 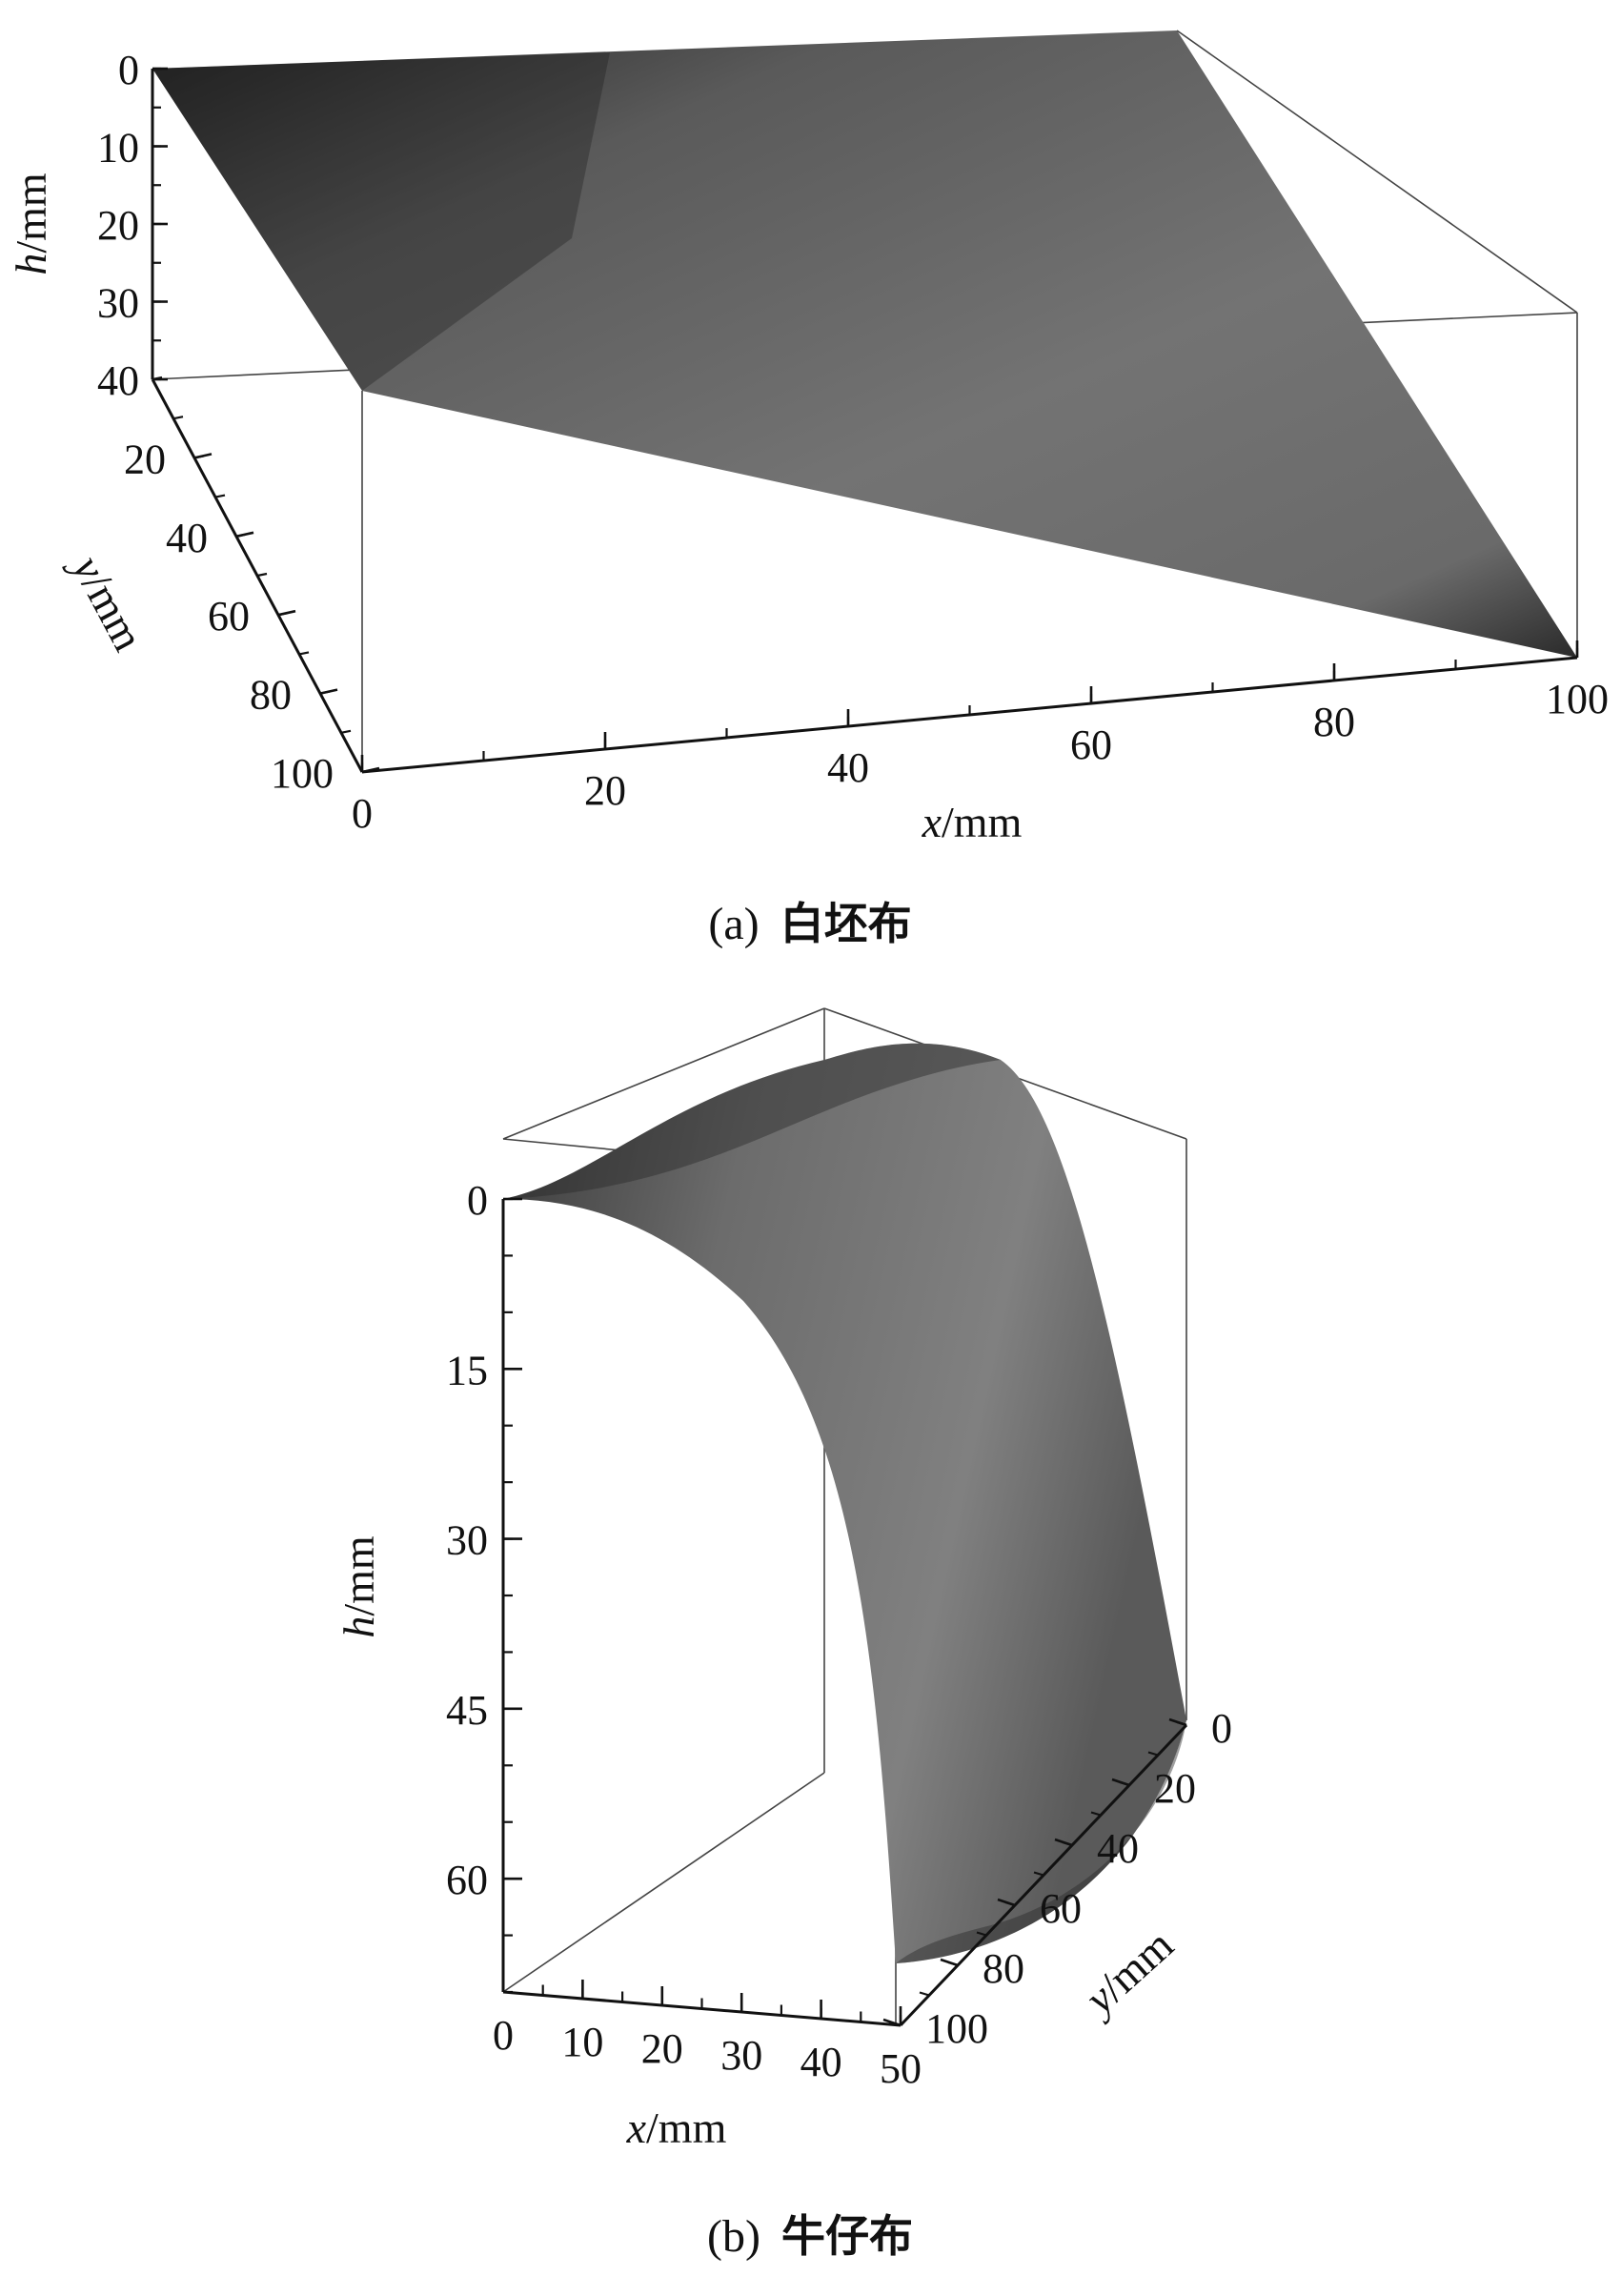 I want to click on panel-b-y-tick-label: 80, so click(x=1004, y=1968).